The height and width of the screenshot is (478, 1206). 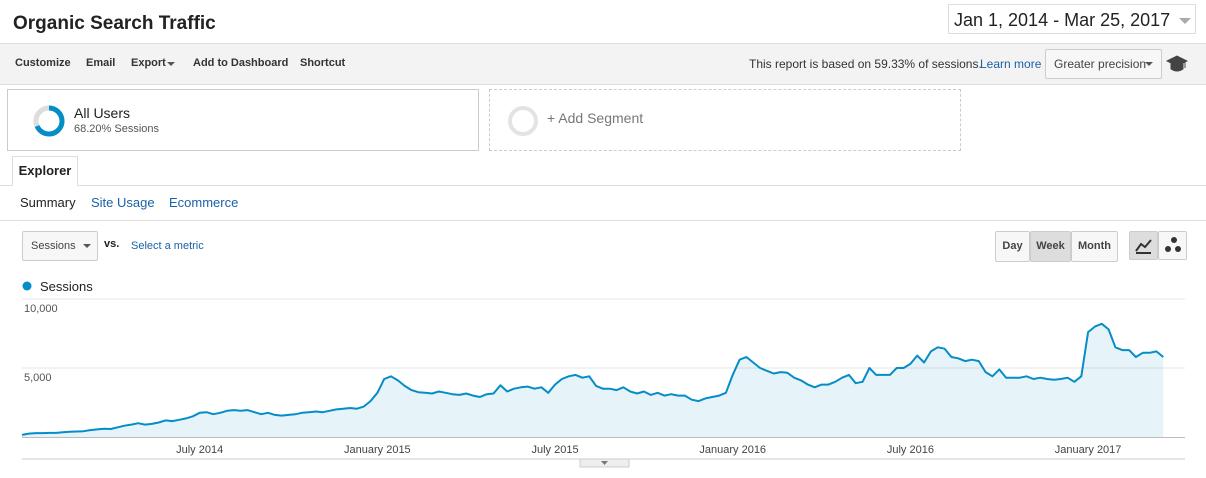 I want to click on segment-card: All Users 68.20% Sessions, so click(x=243, y=120).